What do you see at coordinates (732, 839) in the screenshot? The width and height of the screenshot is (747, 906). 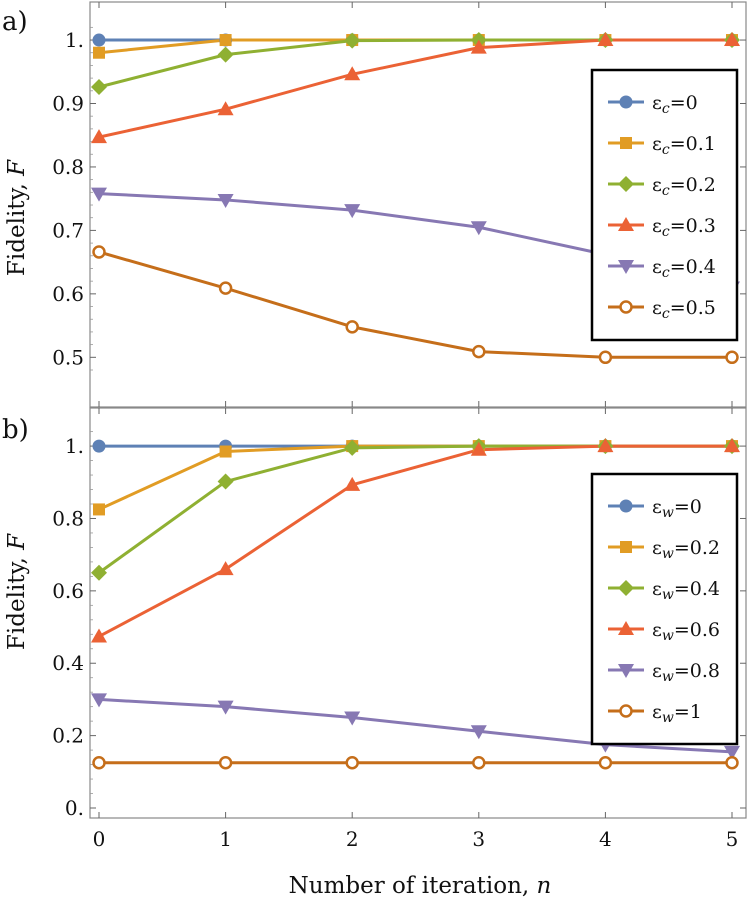 I see `x-tick-label: 5` at bounding box center [732, 839].